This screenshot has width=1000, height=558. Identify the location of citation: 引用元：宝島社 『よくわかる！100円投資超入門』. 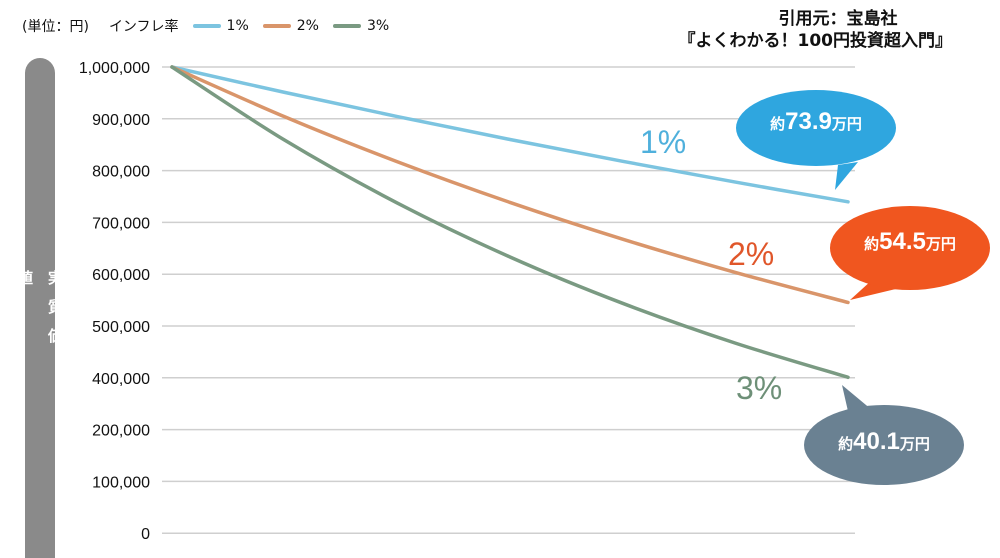
(816, 30).